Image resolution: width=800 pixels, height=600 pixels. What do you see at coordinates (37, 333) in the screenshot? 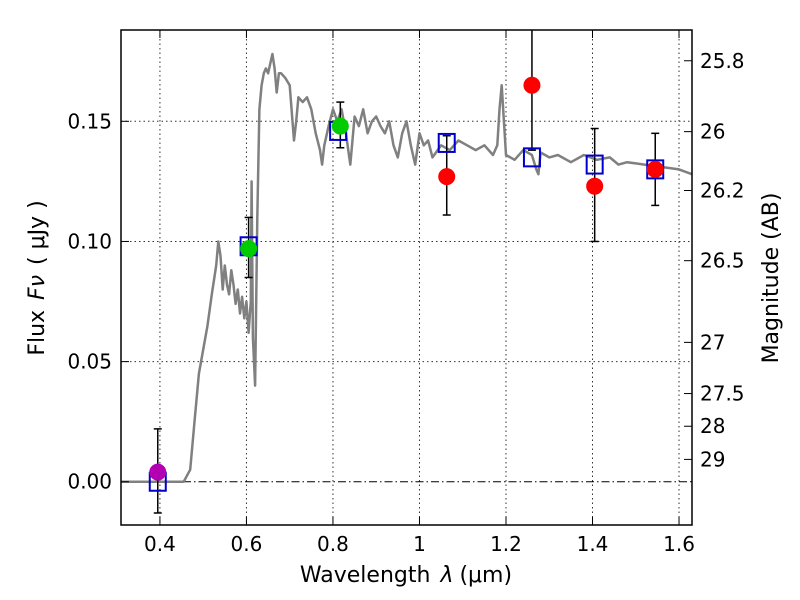
I see `y-axis-title-text: Flux` at bounding box center [37, 333].